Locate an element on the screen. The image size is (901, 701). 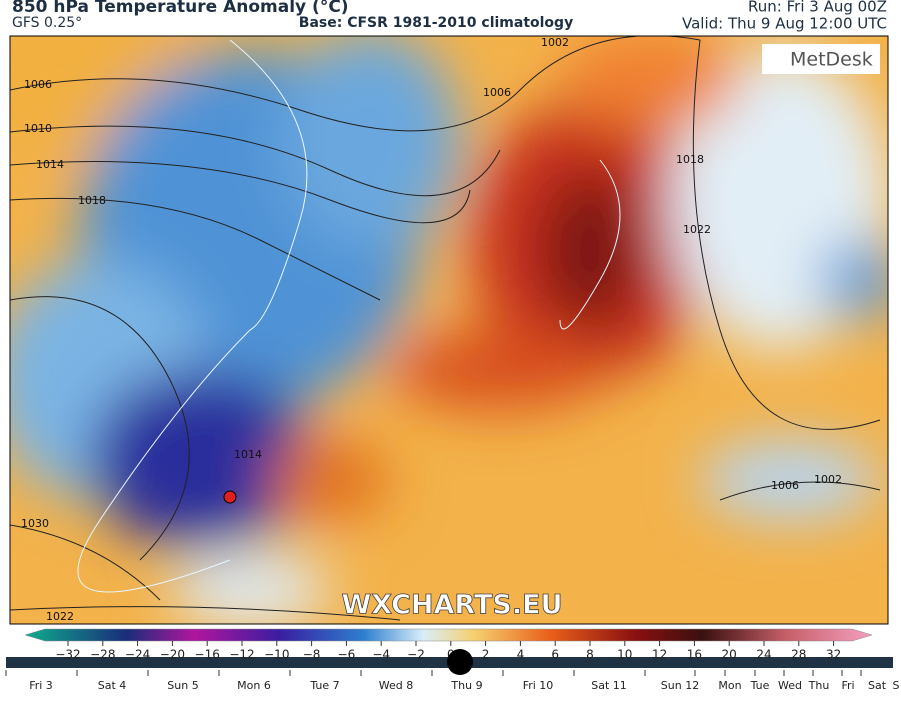
model: GFS 0.25° is located at coordinates (47, 23).